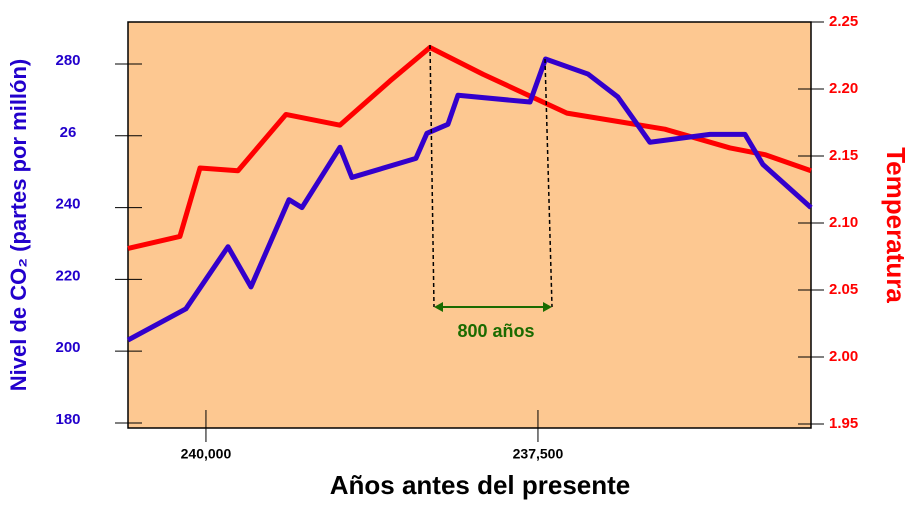 This screenshot has width=913, height=506. What do you see at coordinates (67, 419) in the screenshot?
I see `y-tick-label: 180` at bounding box center [67, 419].